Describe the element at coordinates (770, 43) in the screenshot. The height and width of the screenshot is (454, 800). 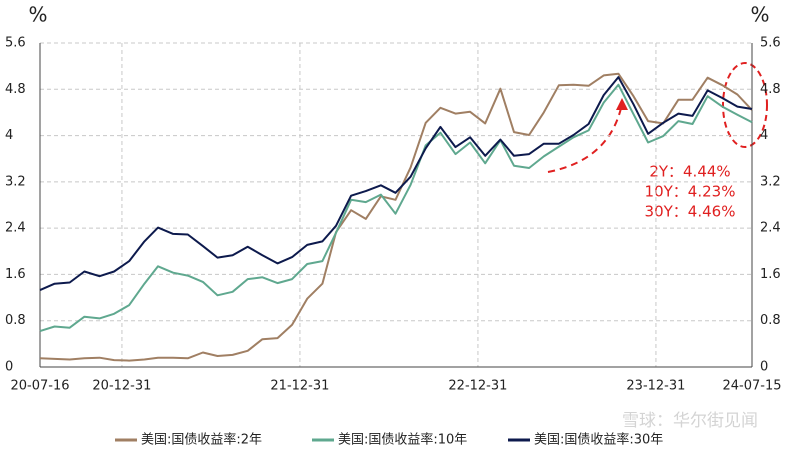
I see `y2-tick-label: 5.6` at that location.